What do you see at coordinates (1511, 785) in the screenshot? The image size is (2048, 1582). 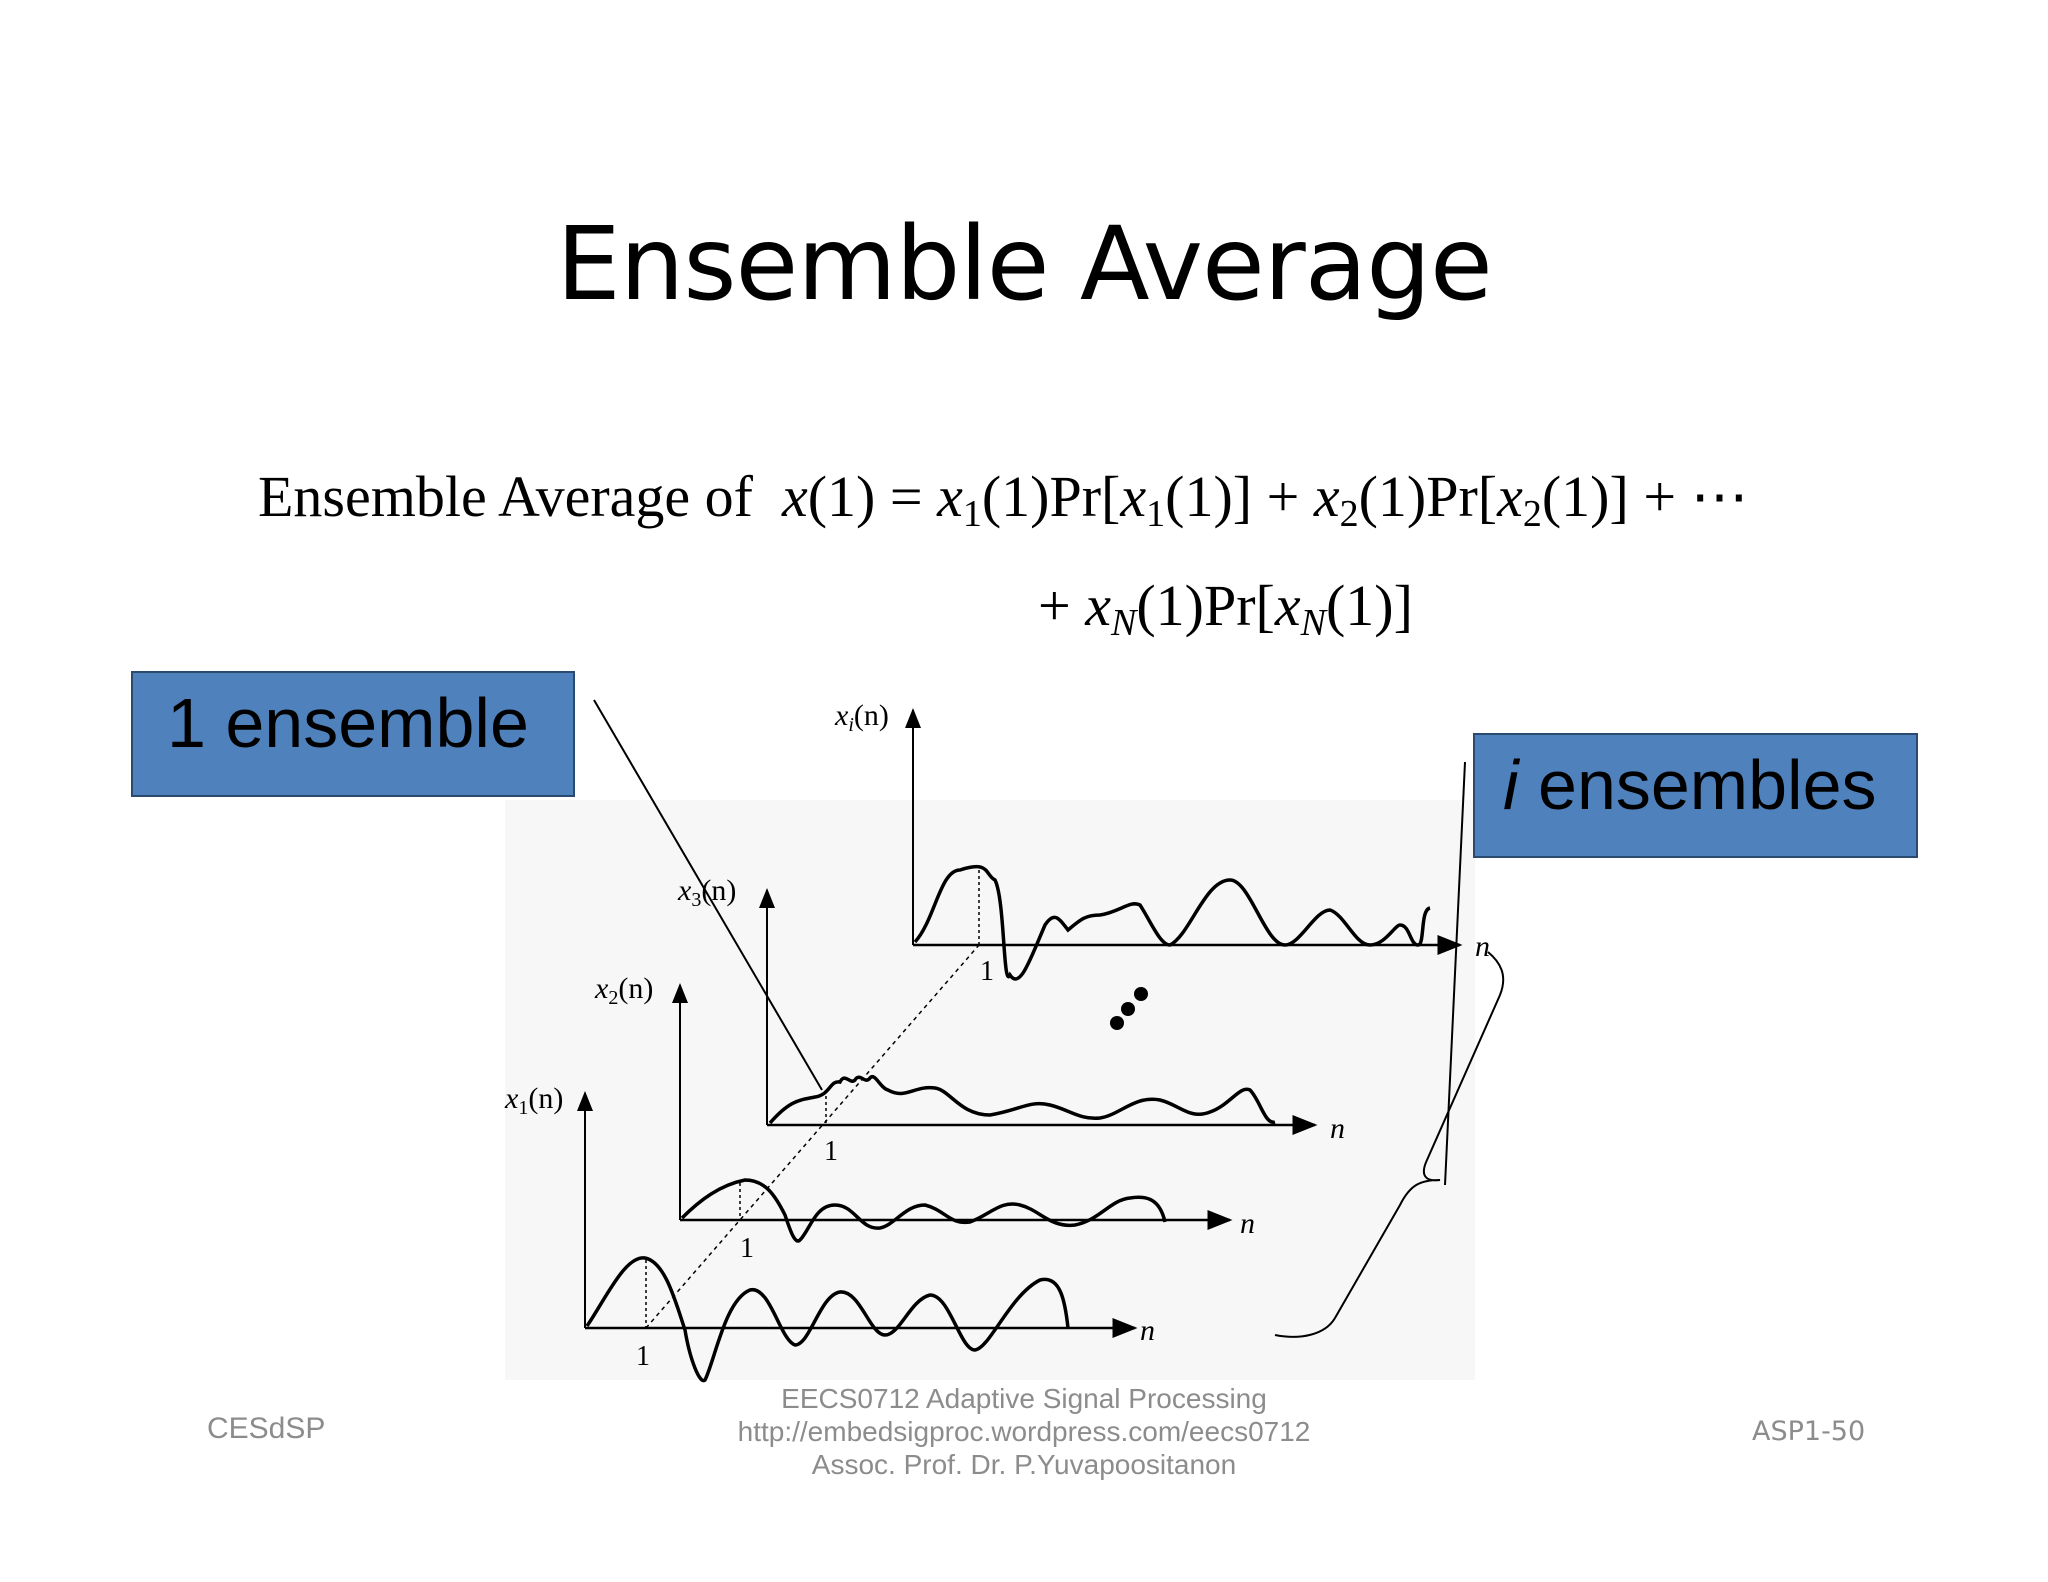 I see `i-ensembles-callout-index: i` at bounding box center [1511, 785].